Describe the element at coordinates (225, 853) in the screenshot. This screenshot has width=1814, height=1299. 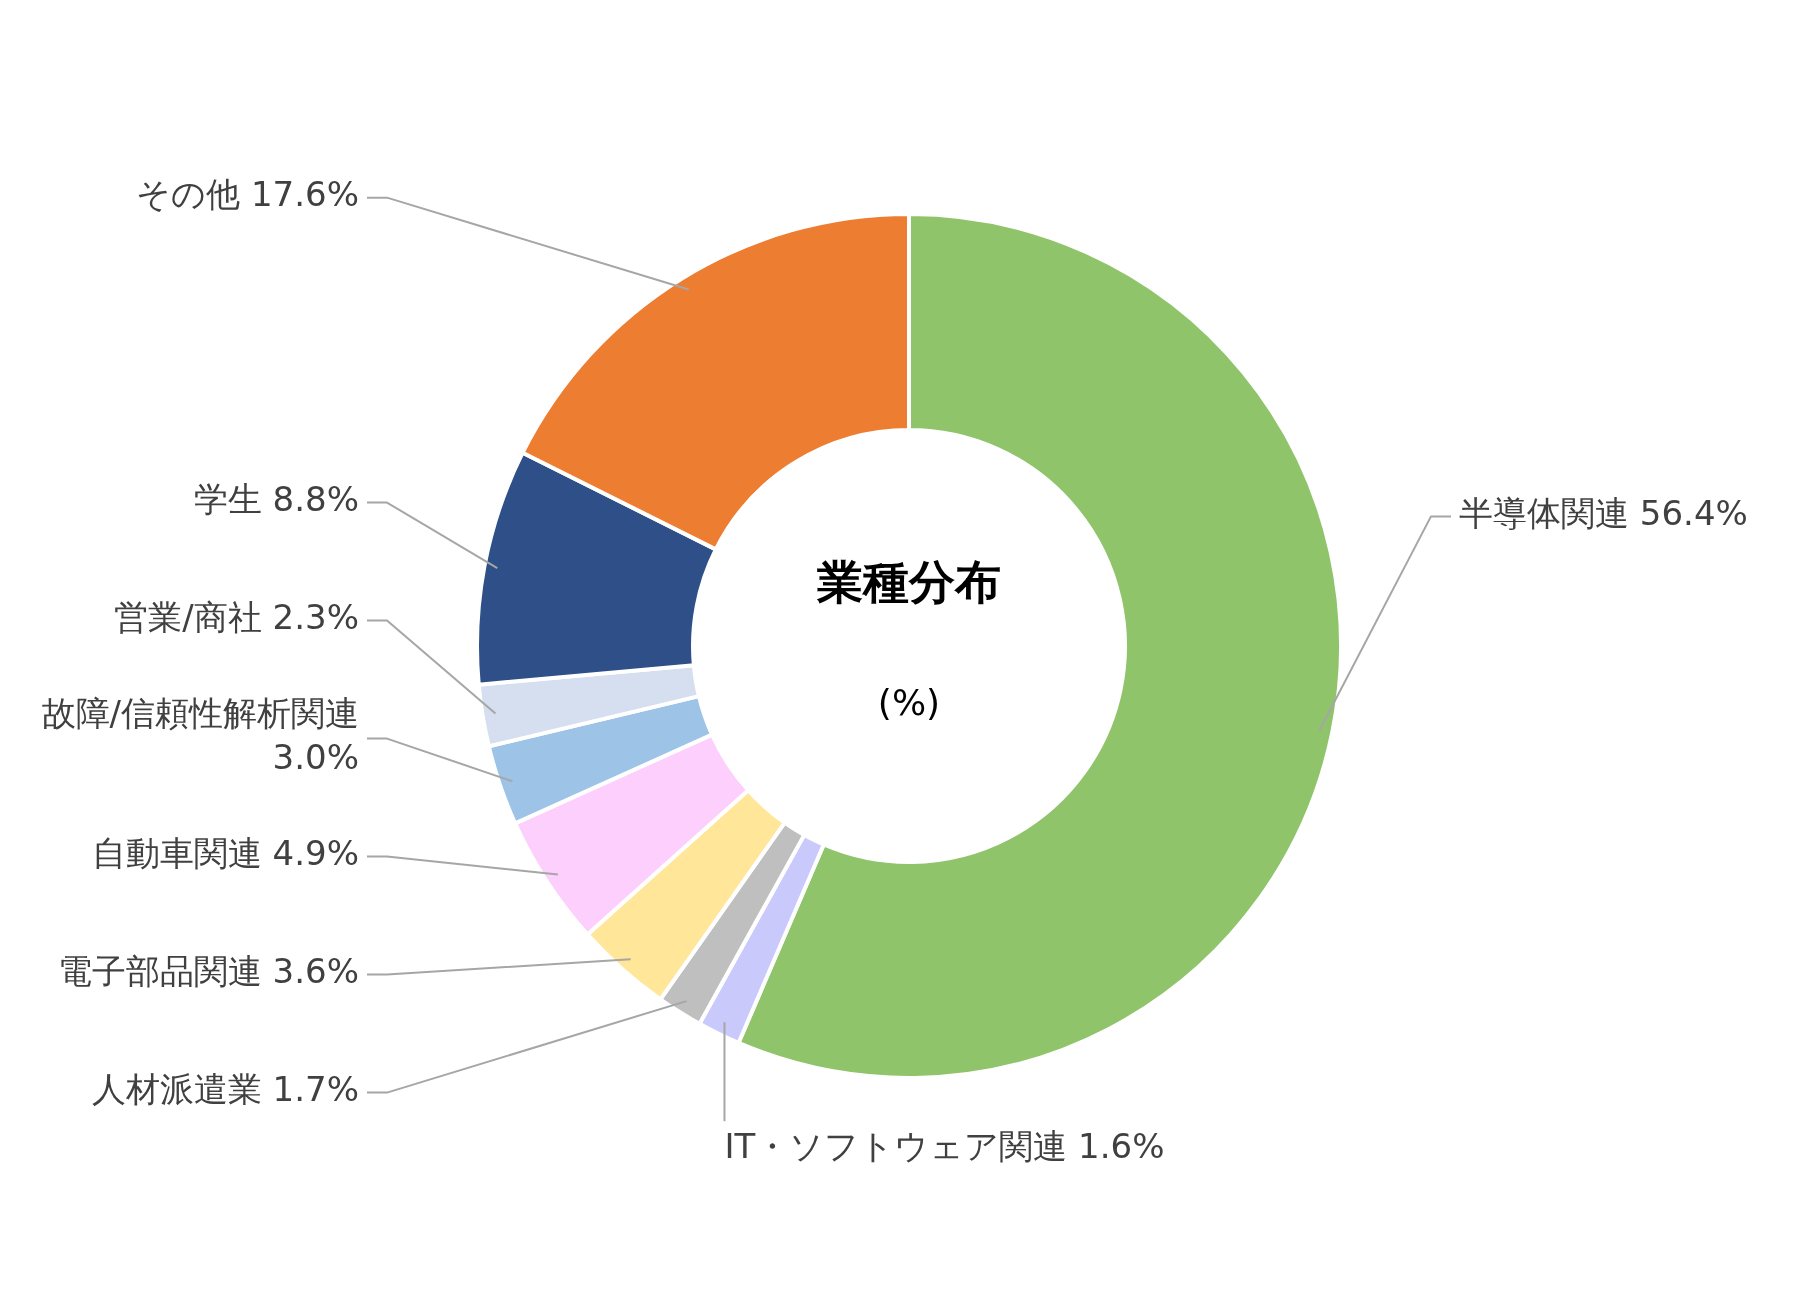
I see `slice-label: 自動車関連 4.9%` at that location.